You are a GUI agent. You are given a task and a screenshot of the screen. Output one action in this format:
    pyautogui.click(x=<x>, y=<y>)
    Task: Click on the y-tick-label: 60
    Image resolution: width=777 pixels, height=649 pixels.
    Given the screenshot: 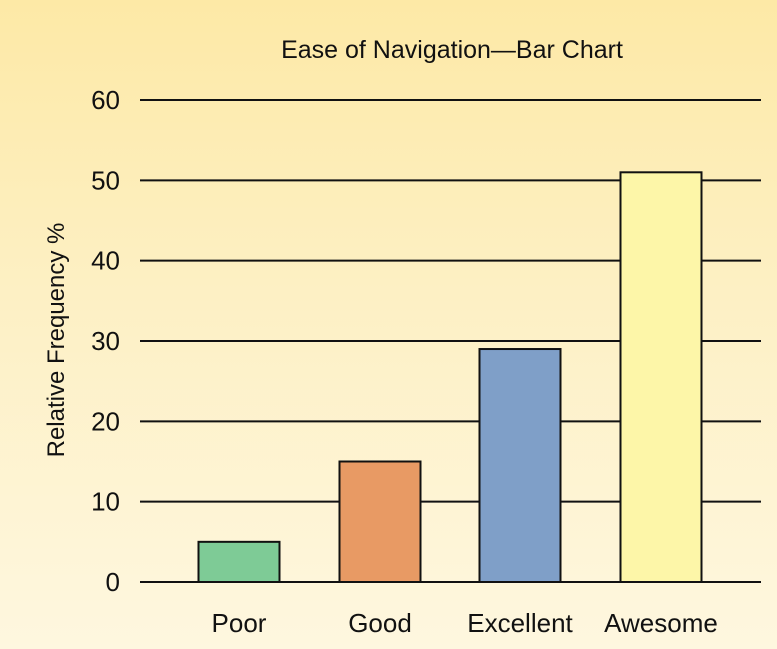 What is the action you would take?
    pyautogui.click(x=105, y=100)
    